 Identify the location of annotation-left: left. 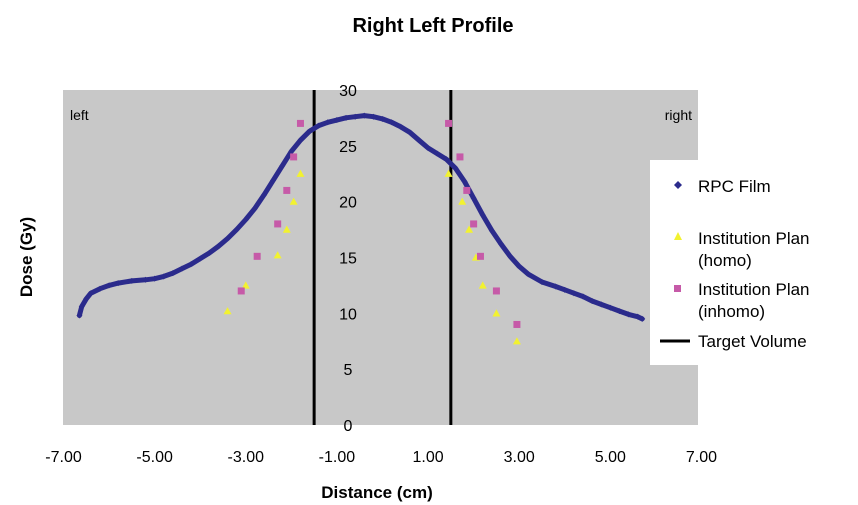
(79, 115).